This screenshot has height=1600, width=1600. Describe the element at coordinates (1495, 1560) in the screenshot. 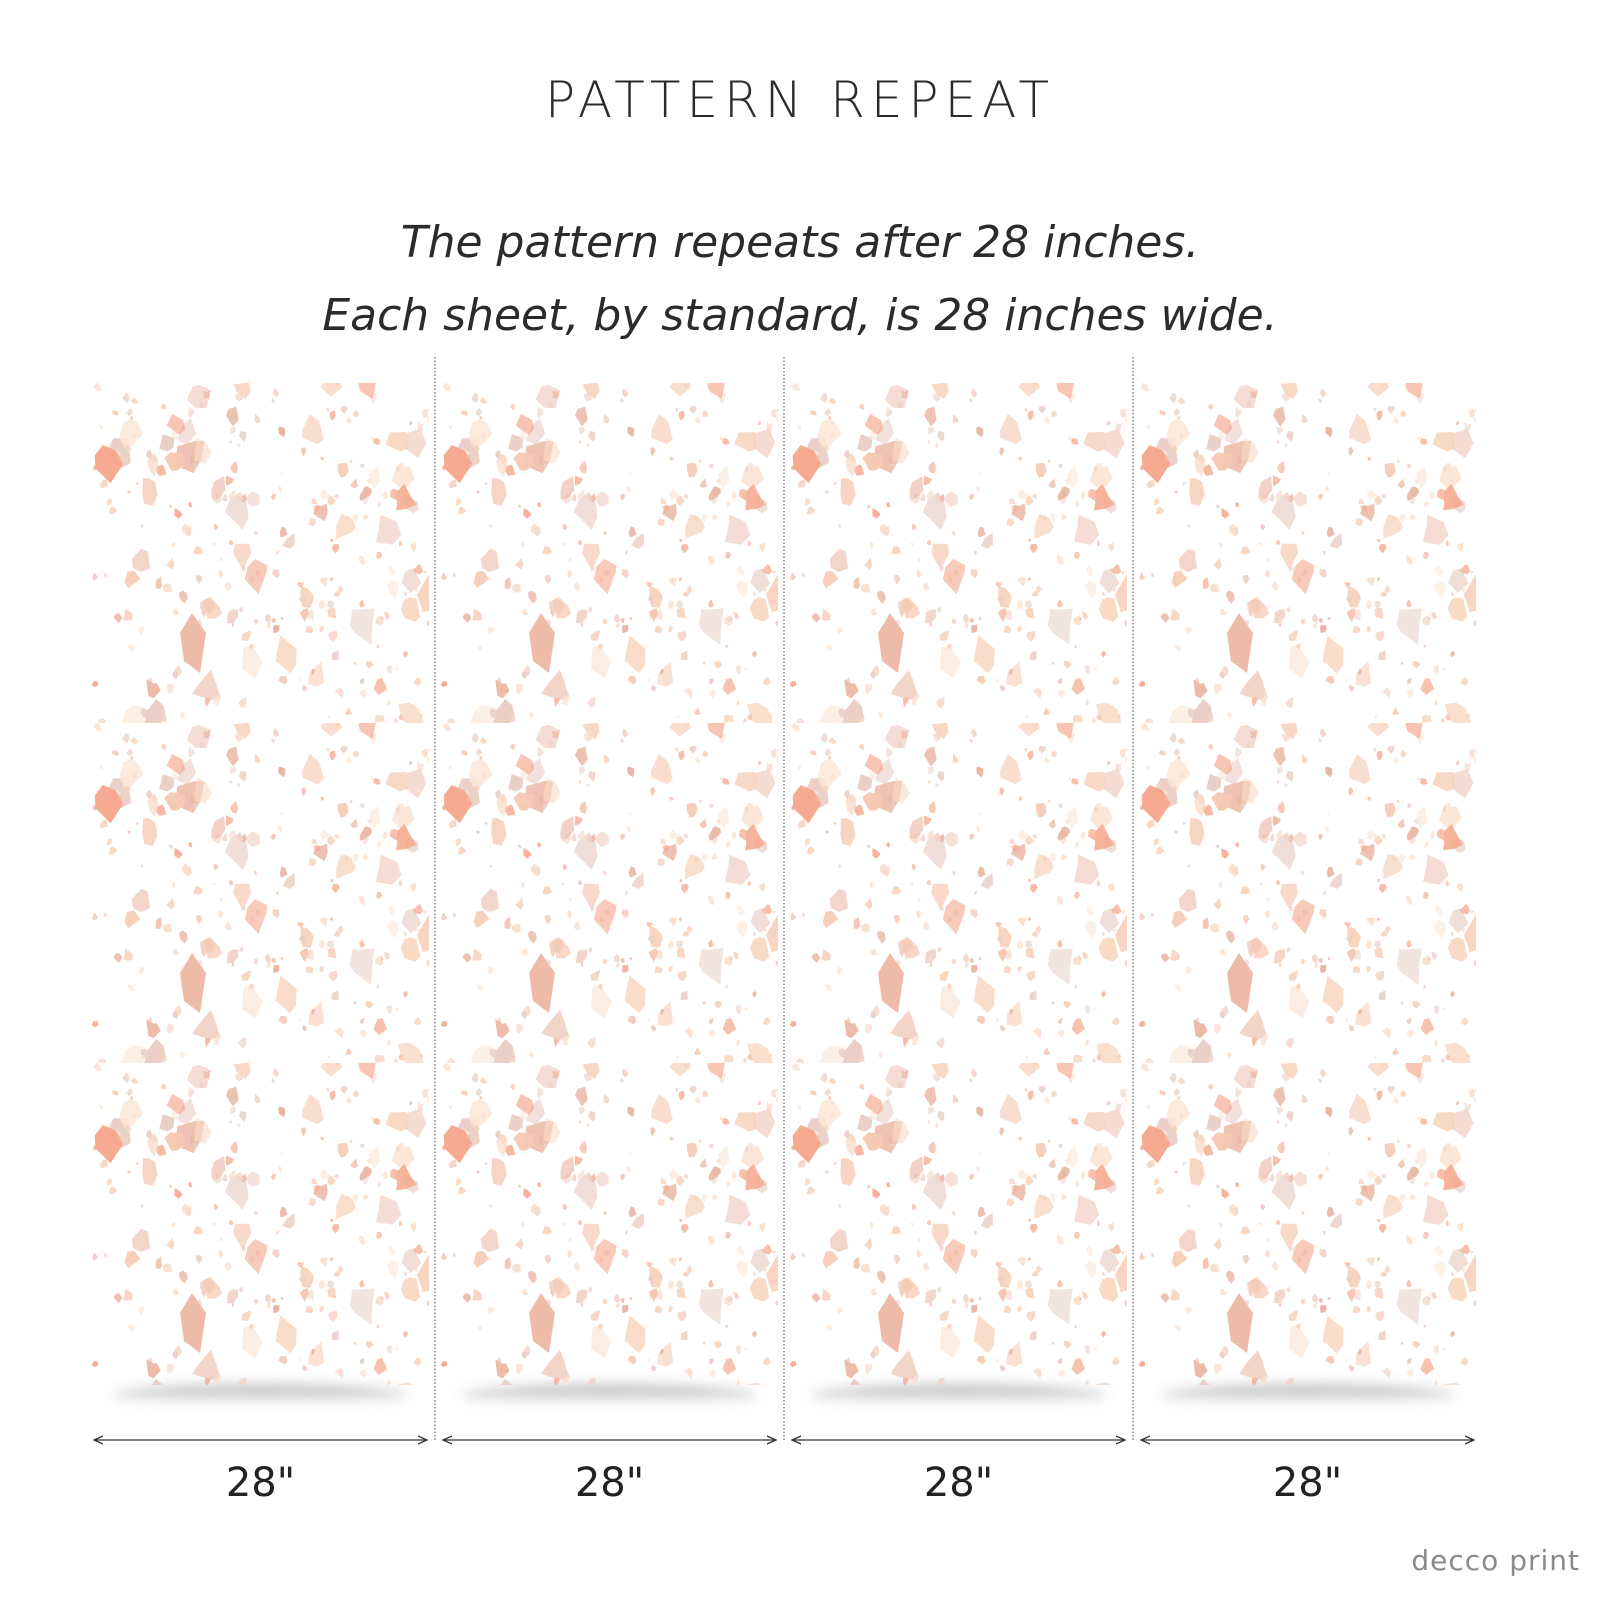

I see `brand: decco print` at that location.